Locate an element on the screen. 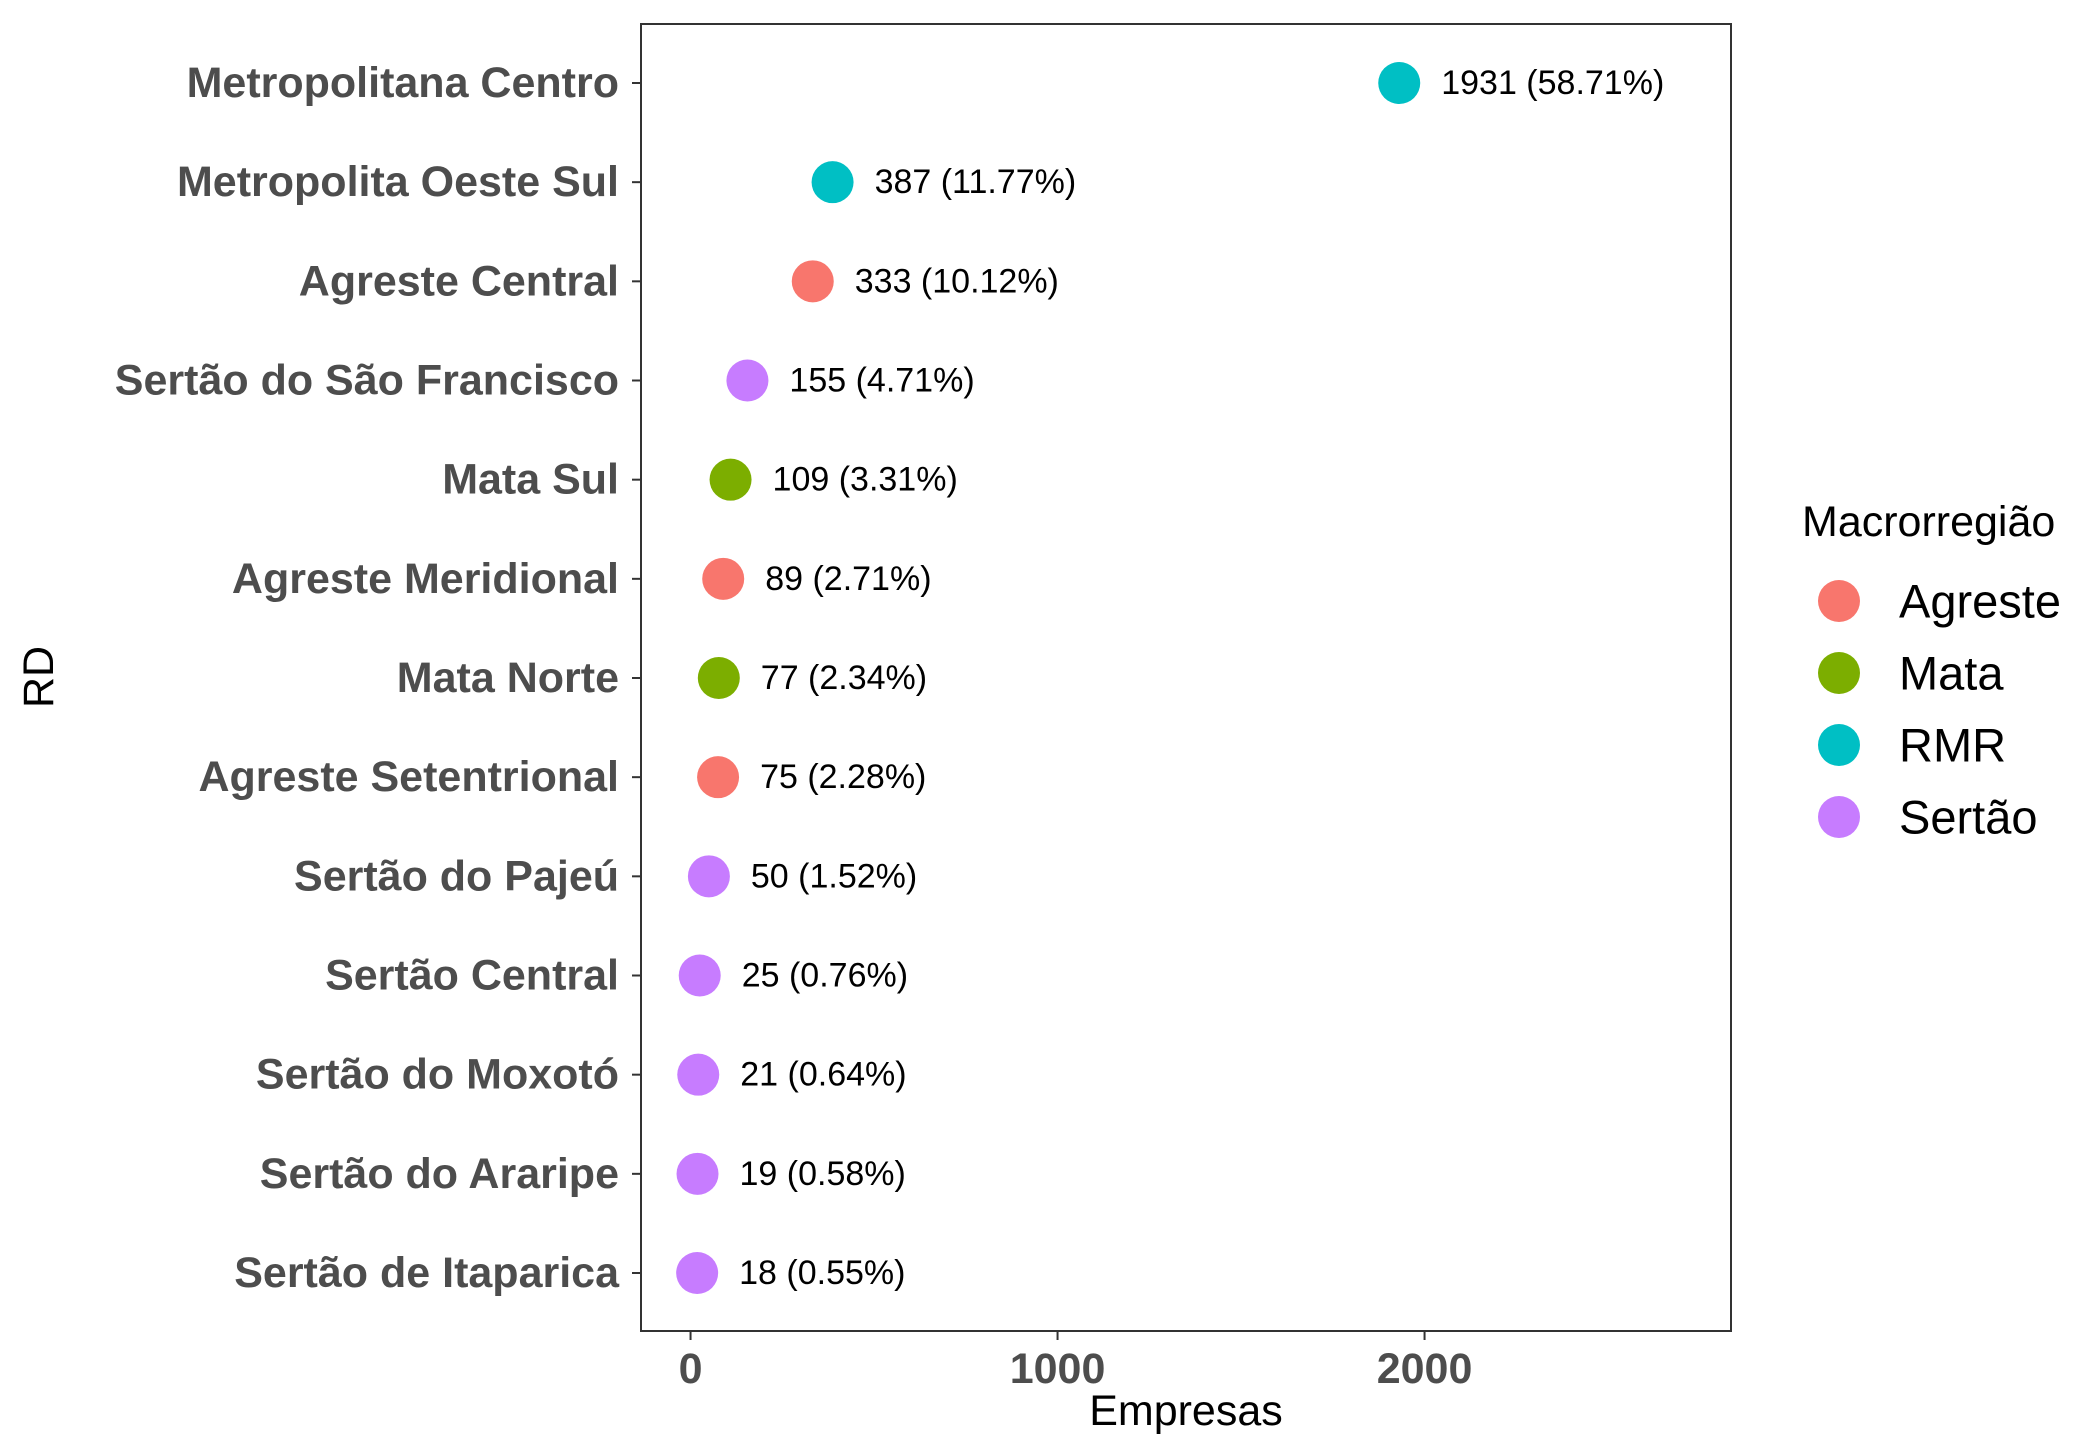 The height and width of the screenshot is (1454, 2097). y-tick-label: Sertão do Moxotó is located at coordinates (437, 1075).